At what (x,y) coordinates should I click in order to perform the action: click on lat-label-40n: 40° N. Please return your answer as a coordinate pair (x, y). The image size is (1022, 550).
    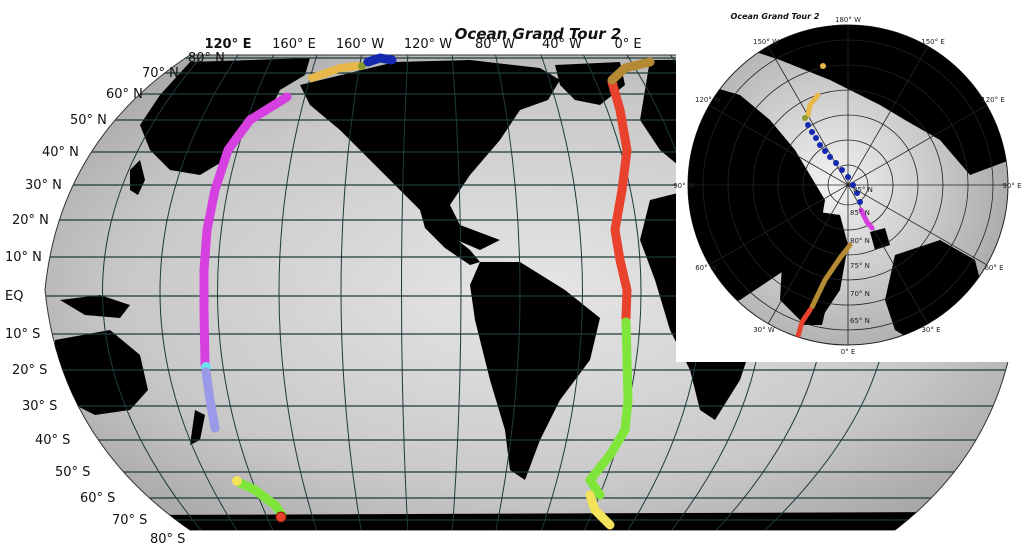
    Looking at the image, I should click on (60, 152).